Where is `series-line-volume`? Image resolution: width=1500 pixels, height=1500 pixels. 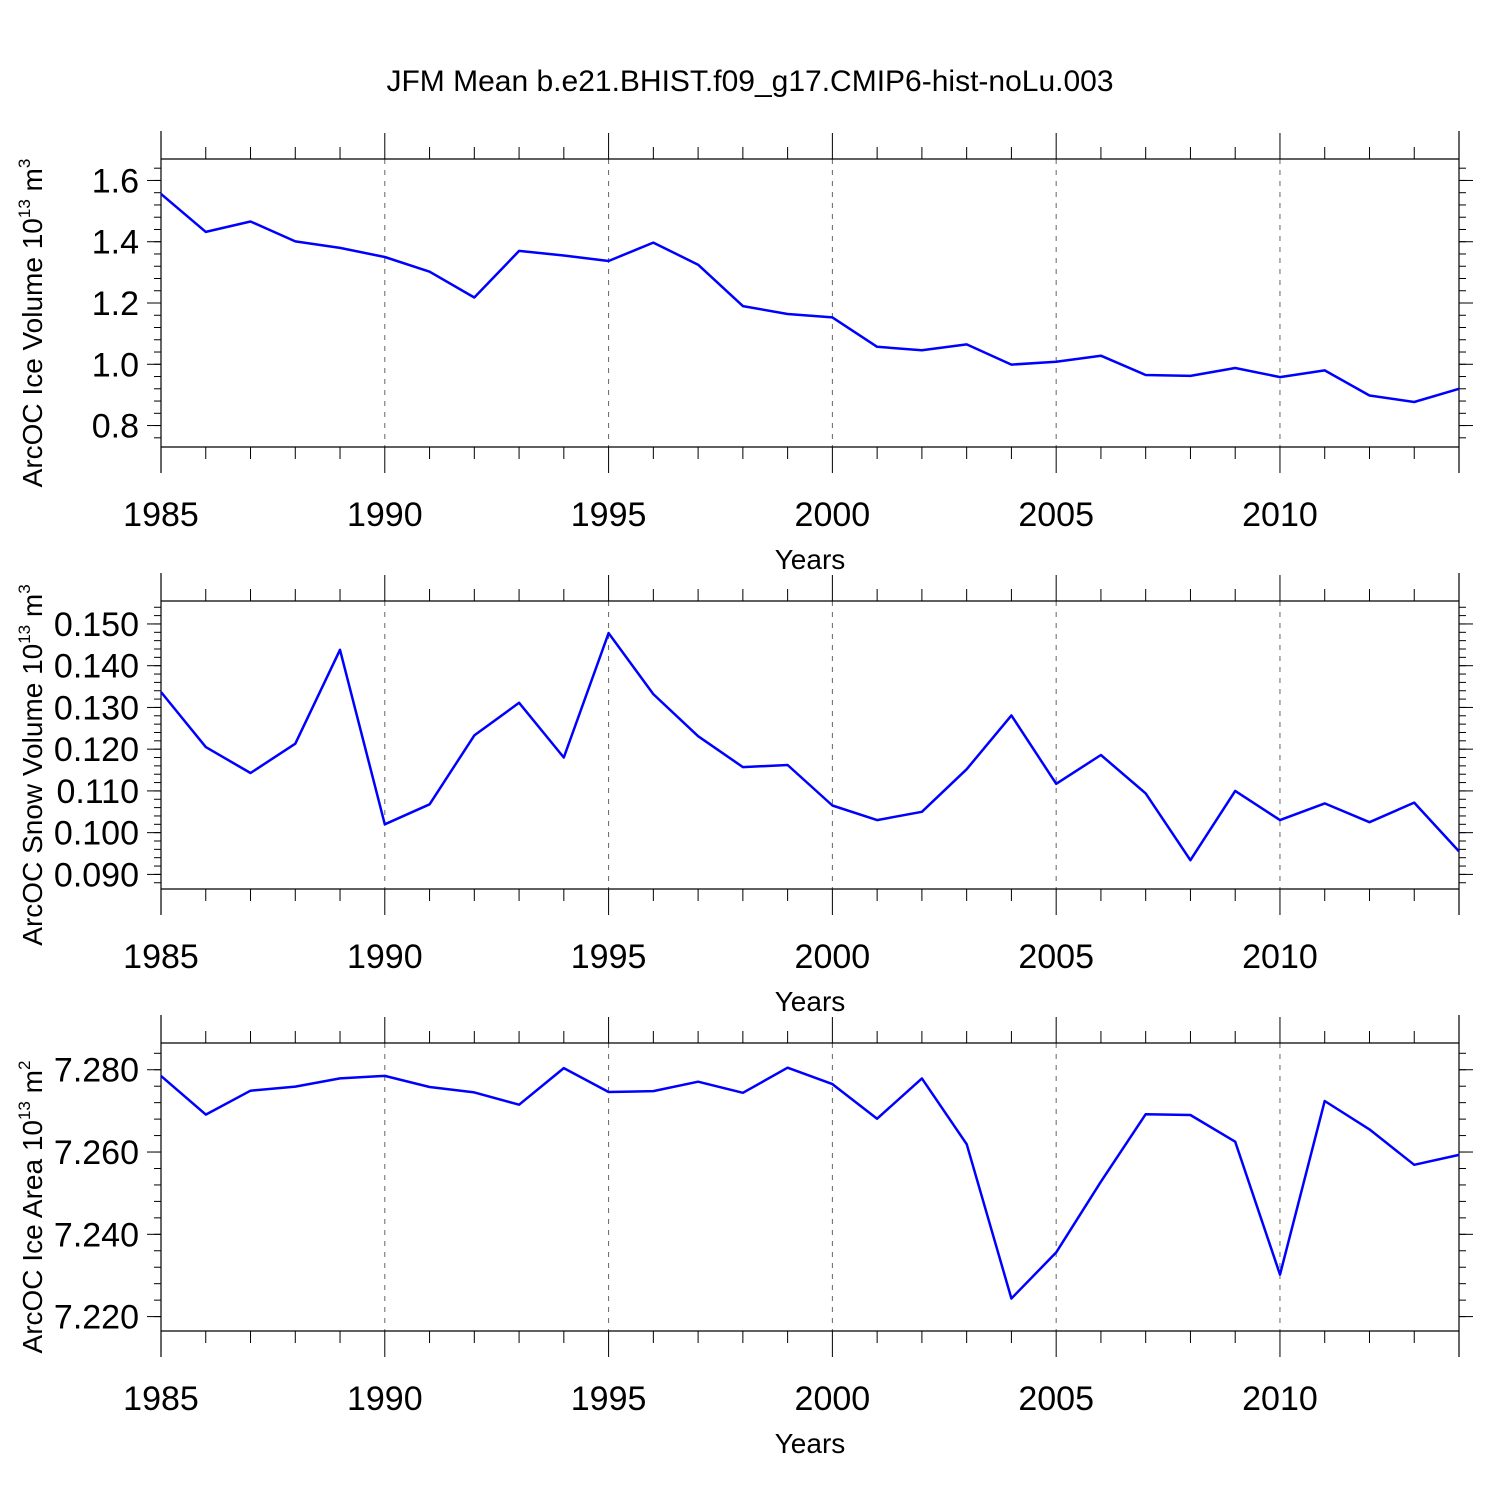 series-line-volume is located at coordinates (810, 298).